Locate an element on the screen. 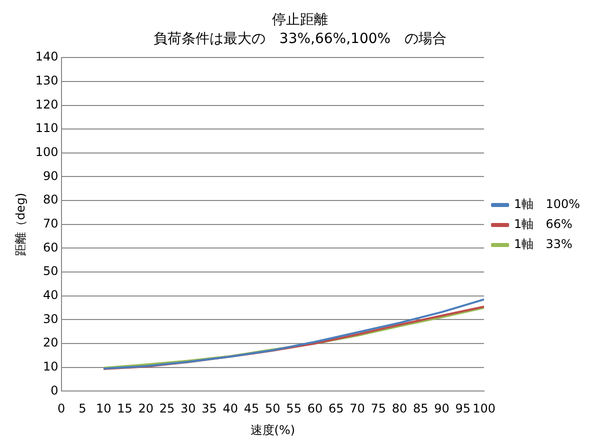 The height and width of the screenshot is (448, 600). y-axis-title: 距離（deg) is located at coordinates (20, 224).